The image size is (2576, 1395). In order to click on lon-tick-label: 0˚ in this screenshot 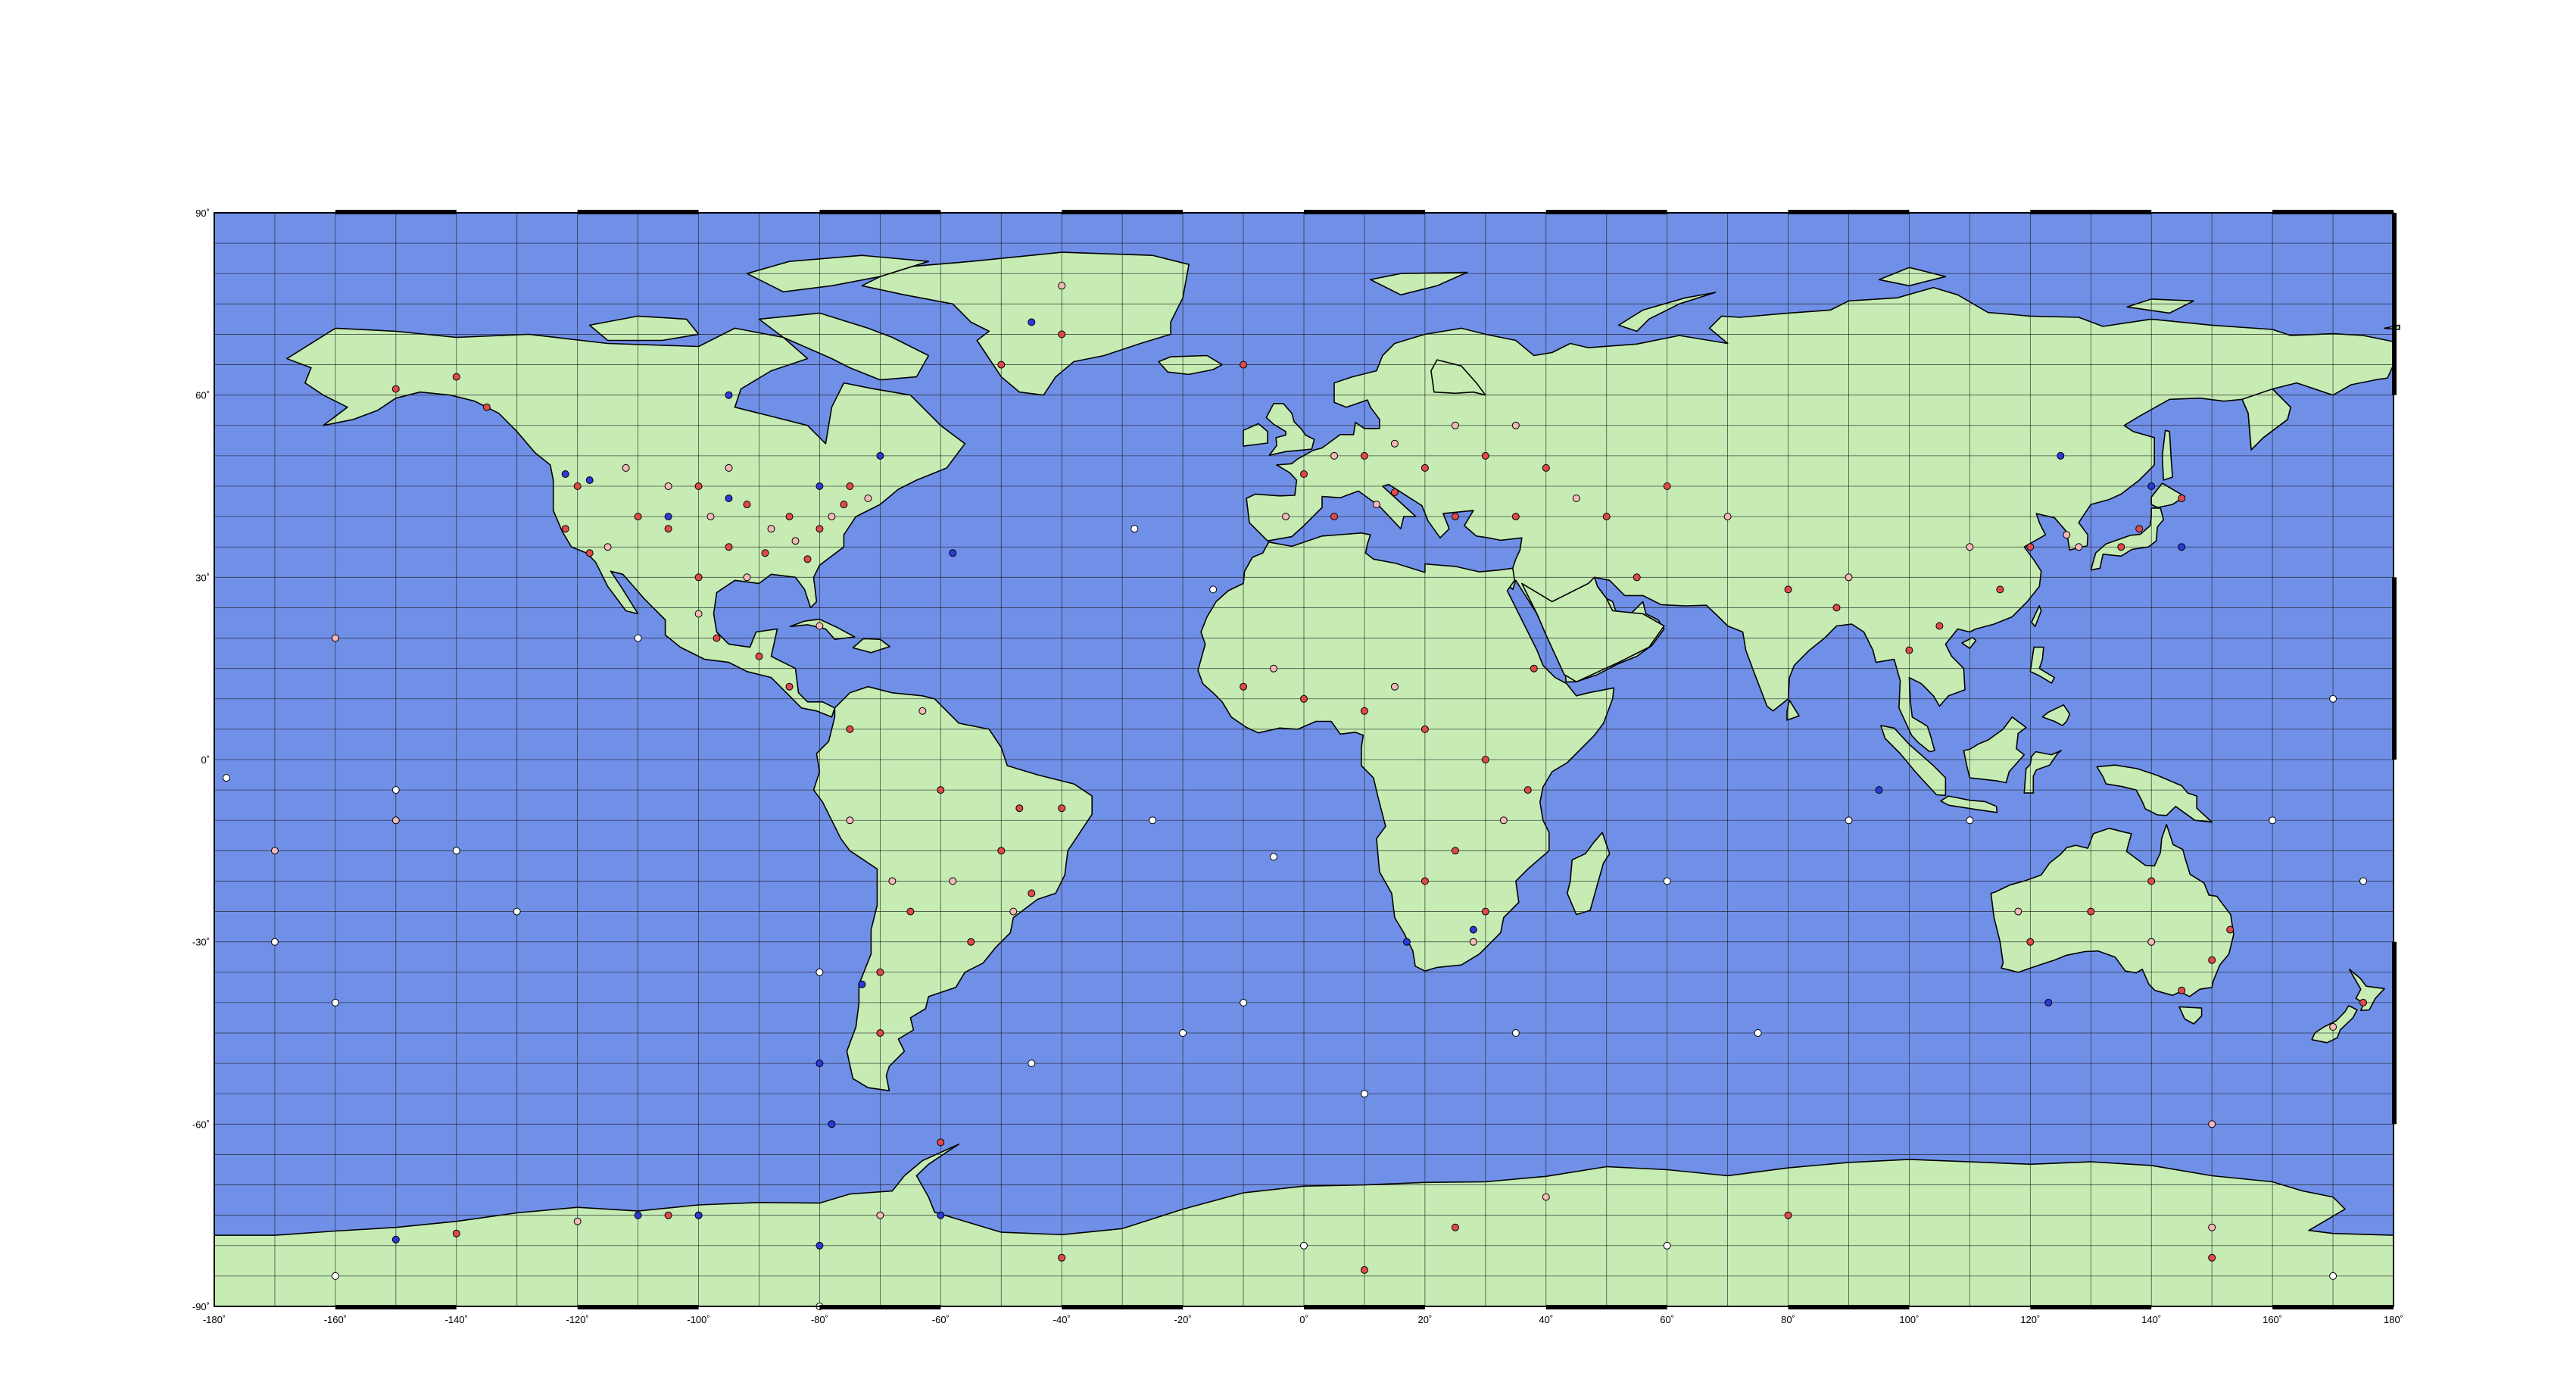, I will do `click(1303, 1319)`.